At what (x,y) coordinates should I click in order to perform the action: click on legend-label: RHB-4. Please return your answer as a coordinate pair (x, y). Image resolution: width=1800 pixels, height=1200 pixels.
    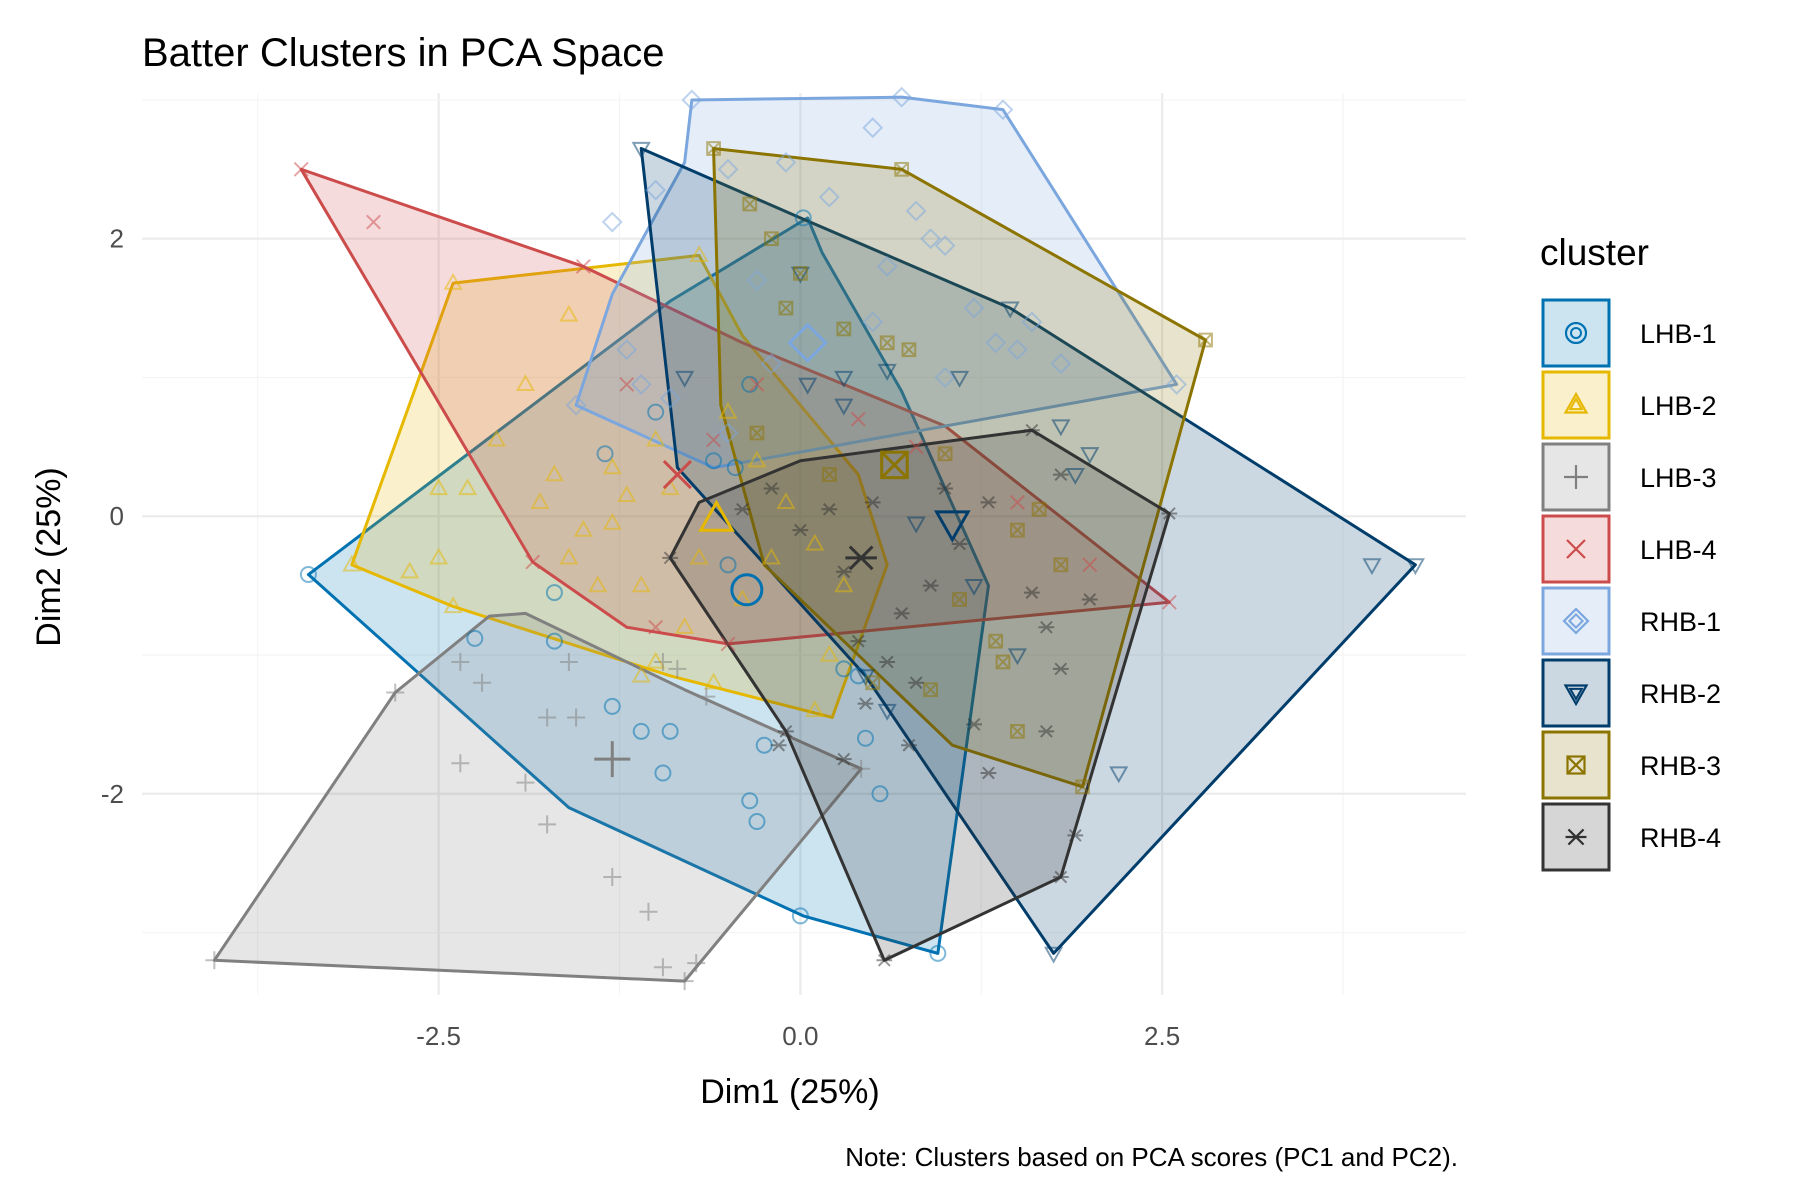
    Looking at the image, I should click on (1680, 838).